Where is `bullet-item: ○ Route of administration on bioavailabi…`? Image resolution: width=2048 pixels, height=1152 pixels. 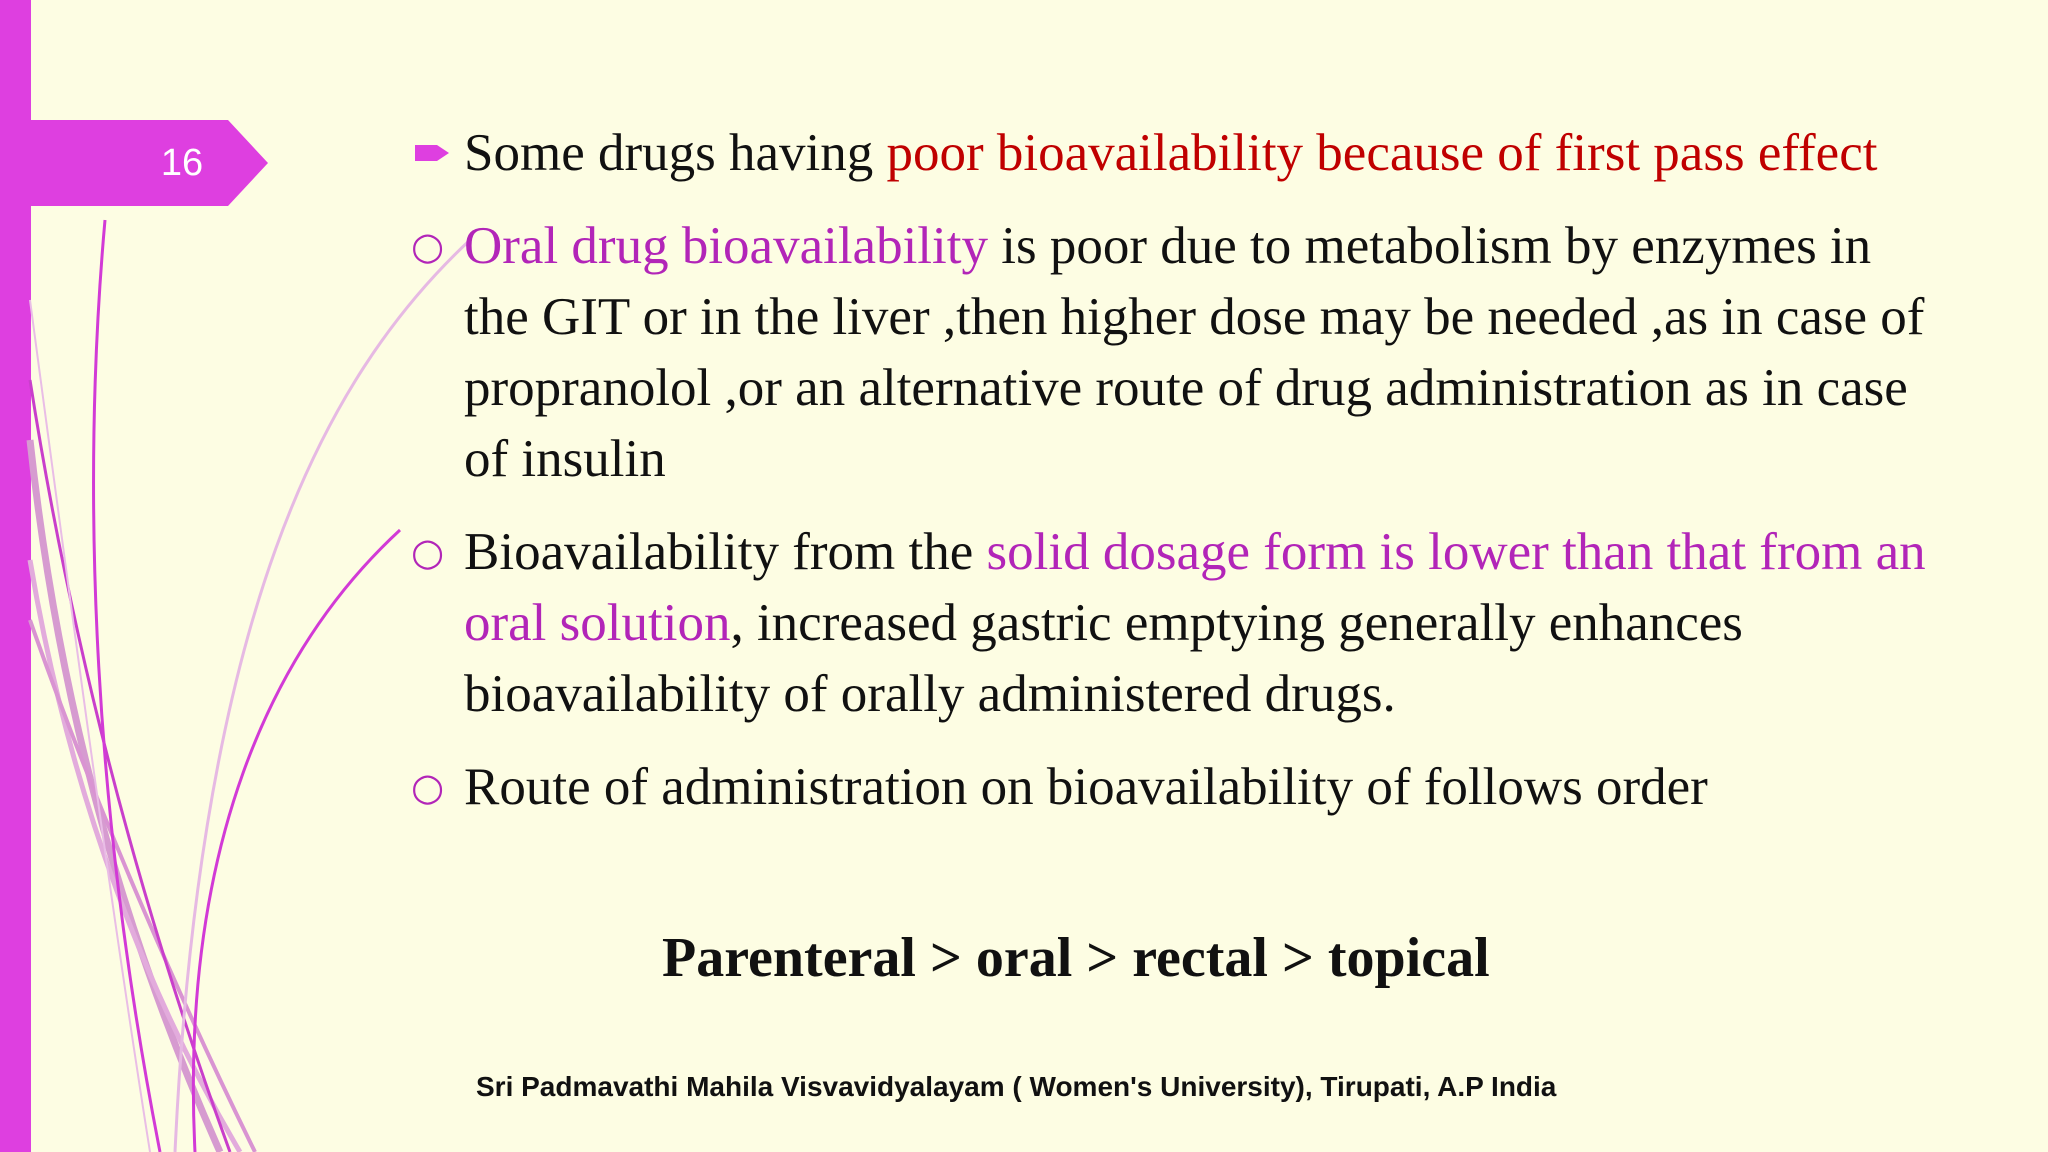 bullet-item: ○ Route of administration on bioavailabi… is located at coordinates (1170, 787).